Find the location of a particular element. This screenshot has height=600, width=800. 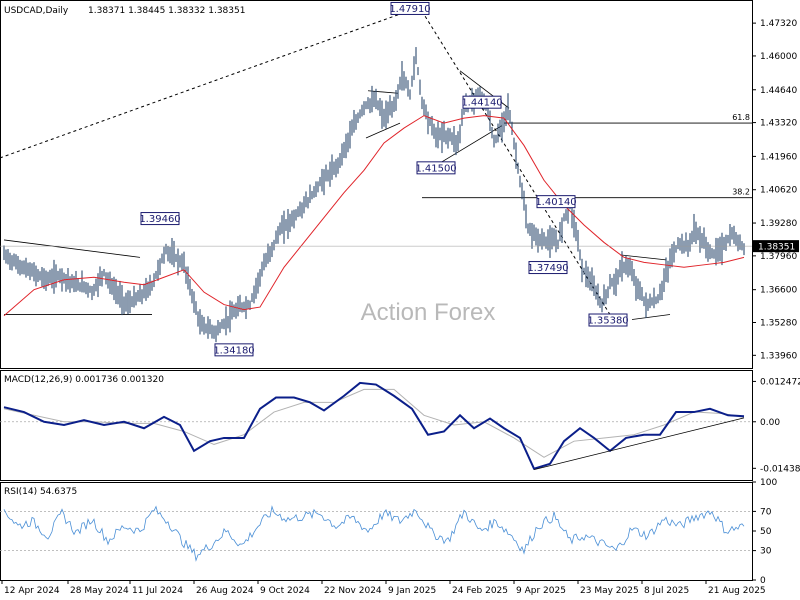

price-level-label: 1.35380 is located at coordinates (607, 321).